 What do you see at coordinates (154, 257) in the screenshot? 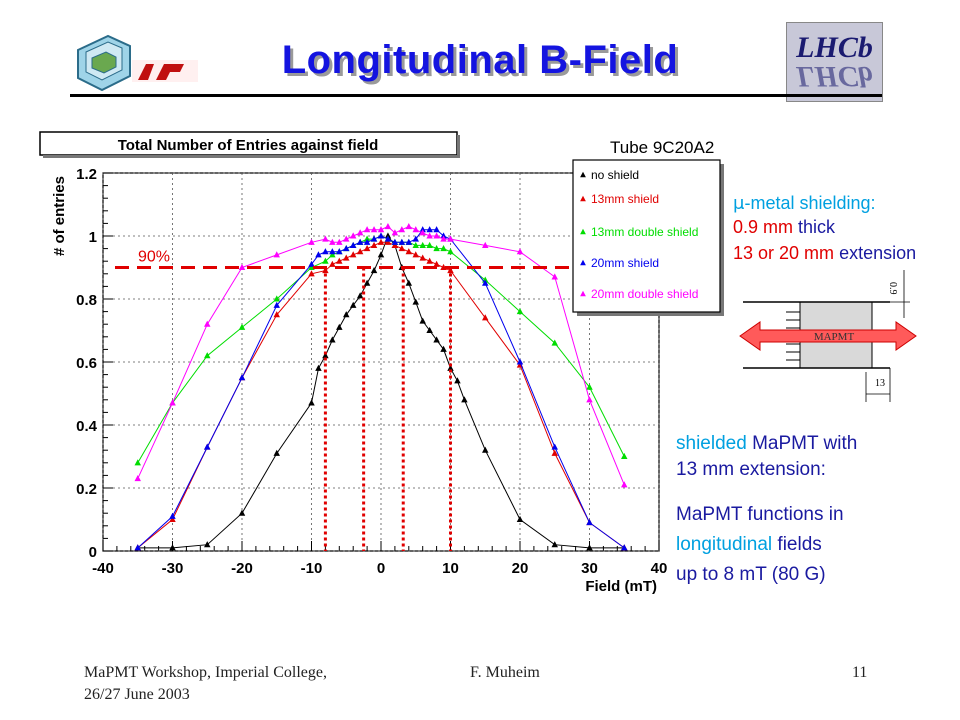
I see `ninety-percent-label: 90%` at bounding box center [154, 257].